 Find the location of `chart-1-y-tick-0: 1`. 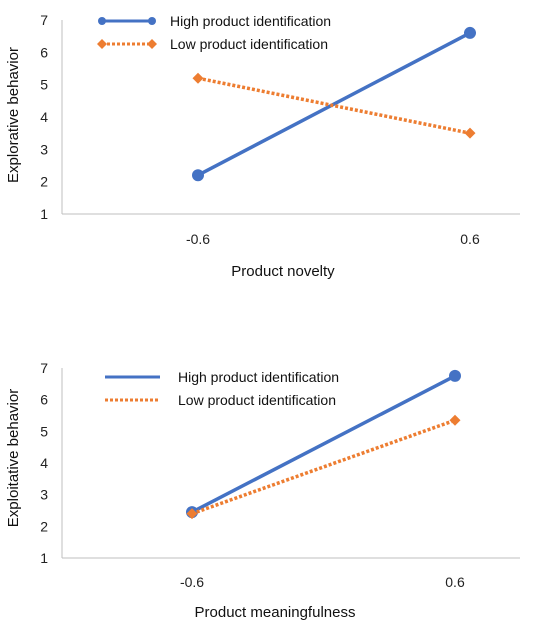

chart-1-y-tick-0: 1 is located at coordinates (44, 214).